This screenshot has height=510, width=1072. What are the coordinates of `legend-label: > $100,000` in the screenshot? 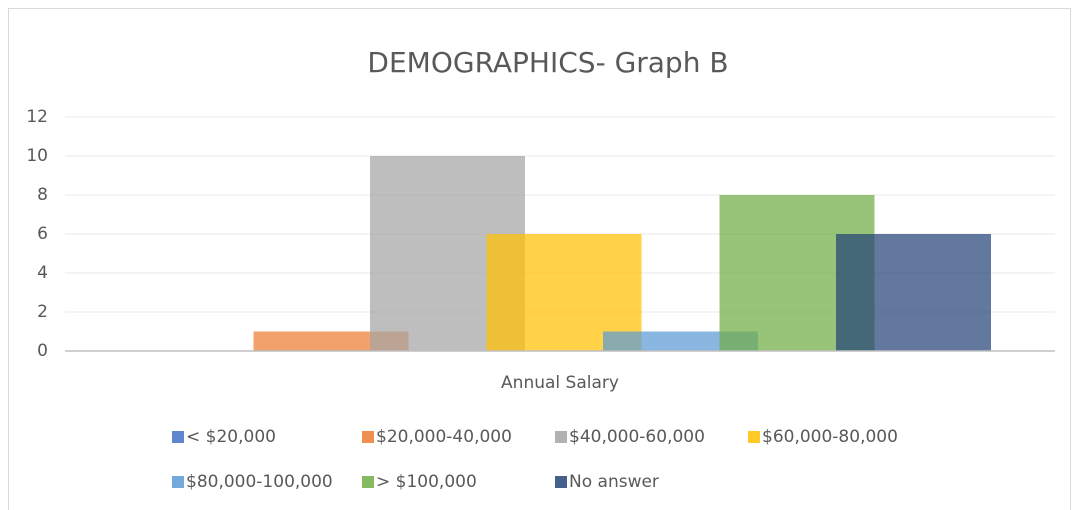 It's located at (426, 482).